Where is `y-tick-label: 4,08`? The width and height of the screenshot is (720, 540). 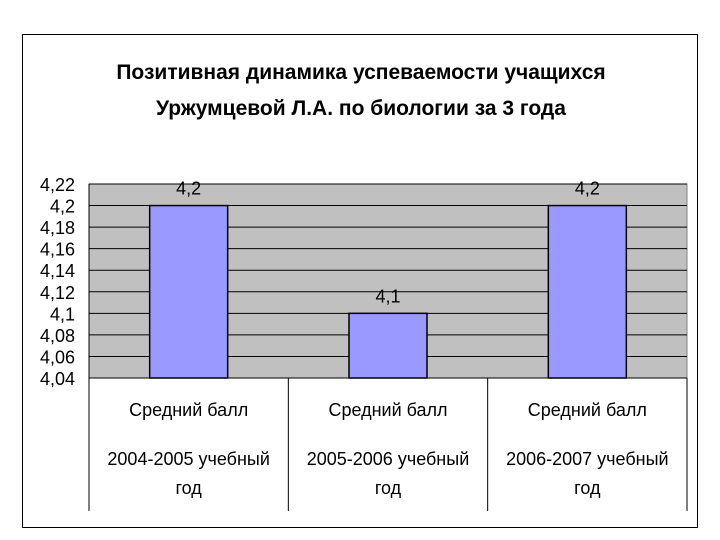
y-tick-label: 4,08 is located at coordinates (57, 336).